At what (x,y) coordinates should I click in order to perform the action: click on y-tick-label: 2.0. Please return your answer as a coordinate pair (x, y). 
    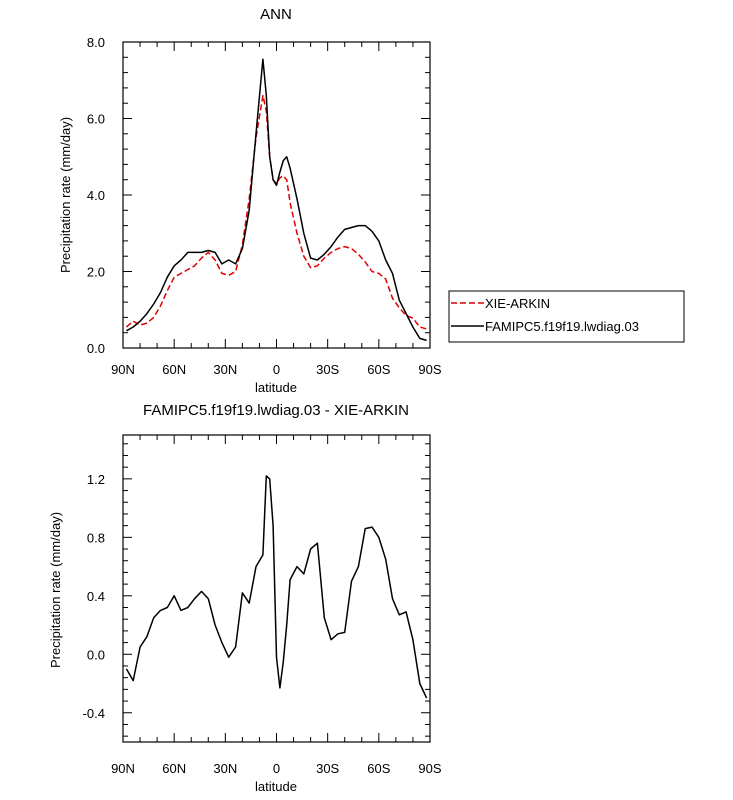
    Looking at the image, I should click on (96, 272).